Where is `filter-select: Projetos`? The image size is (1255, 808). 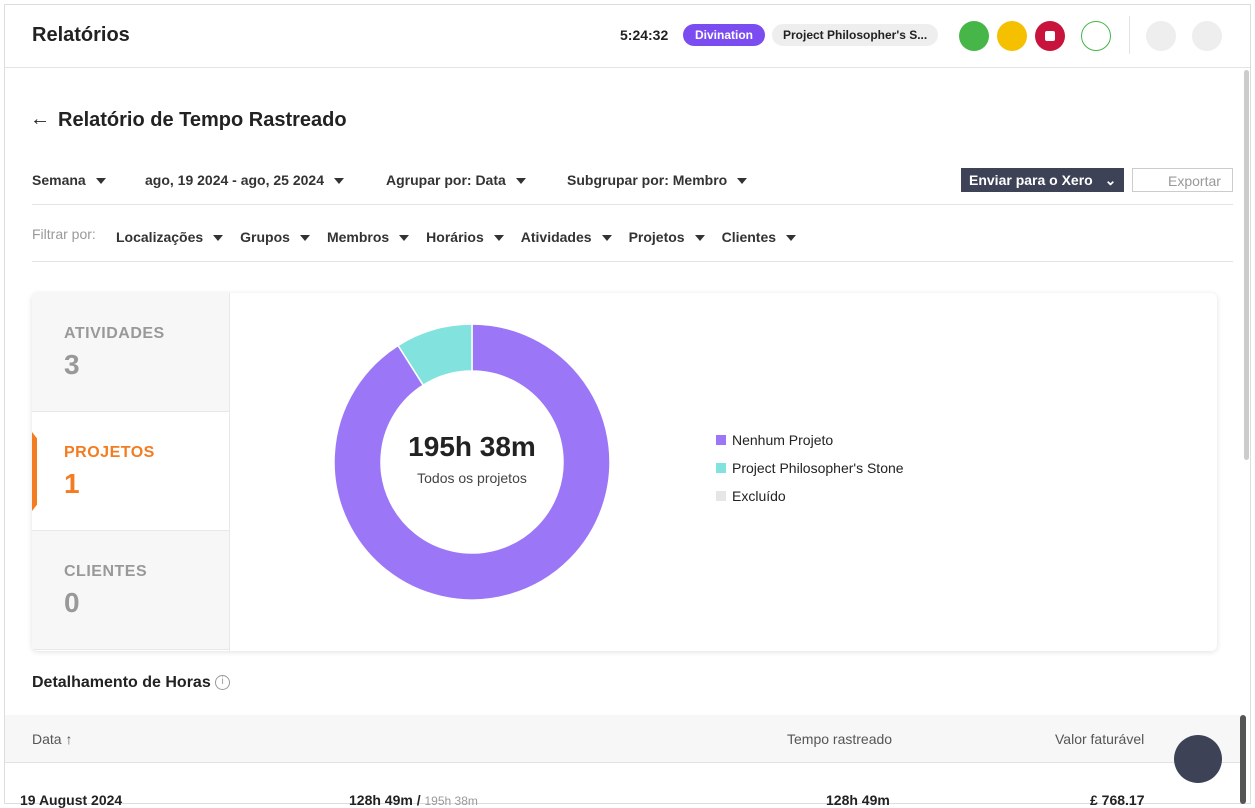 filter-select: Projetos is located at coordinates (667, 237).